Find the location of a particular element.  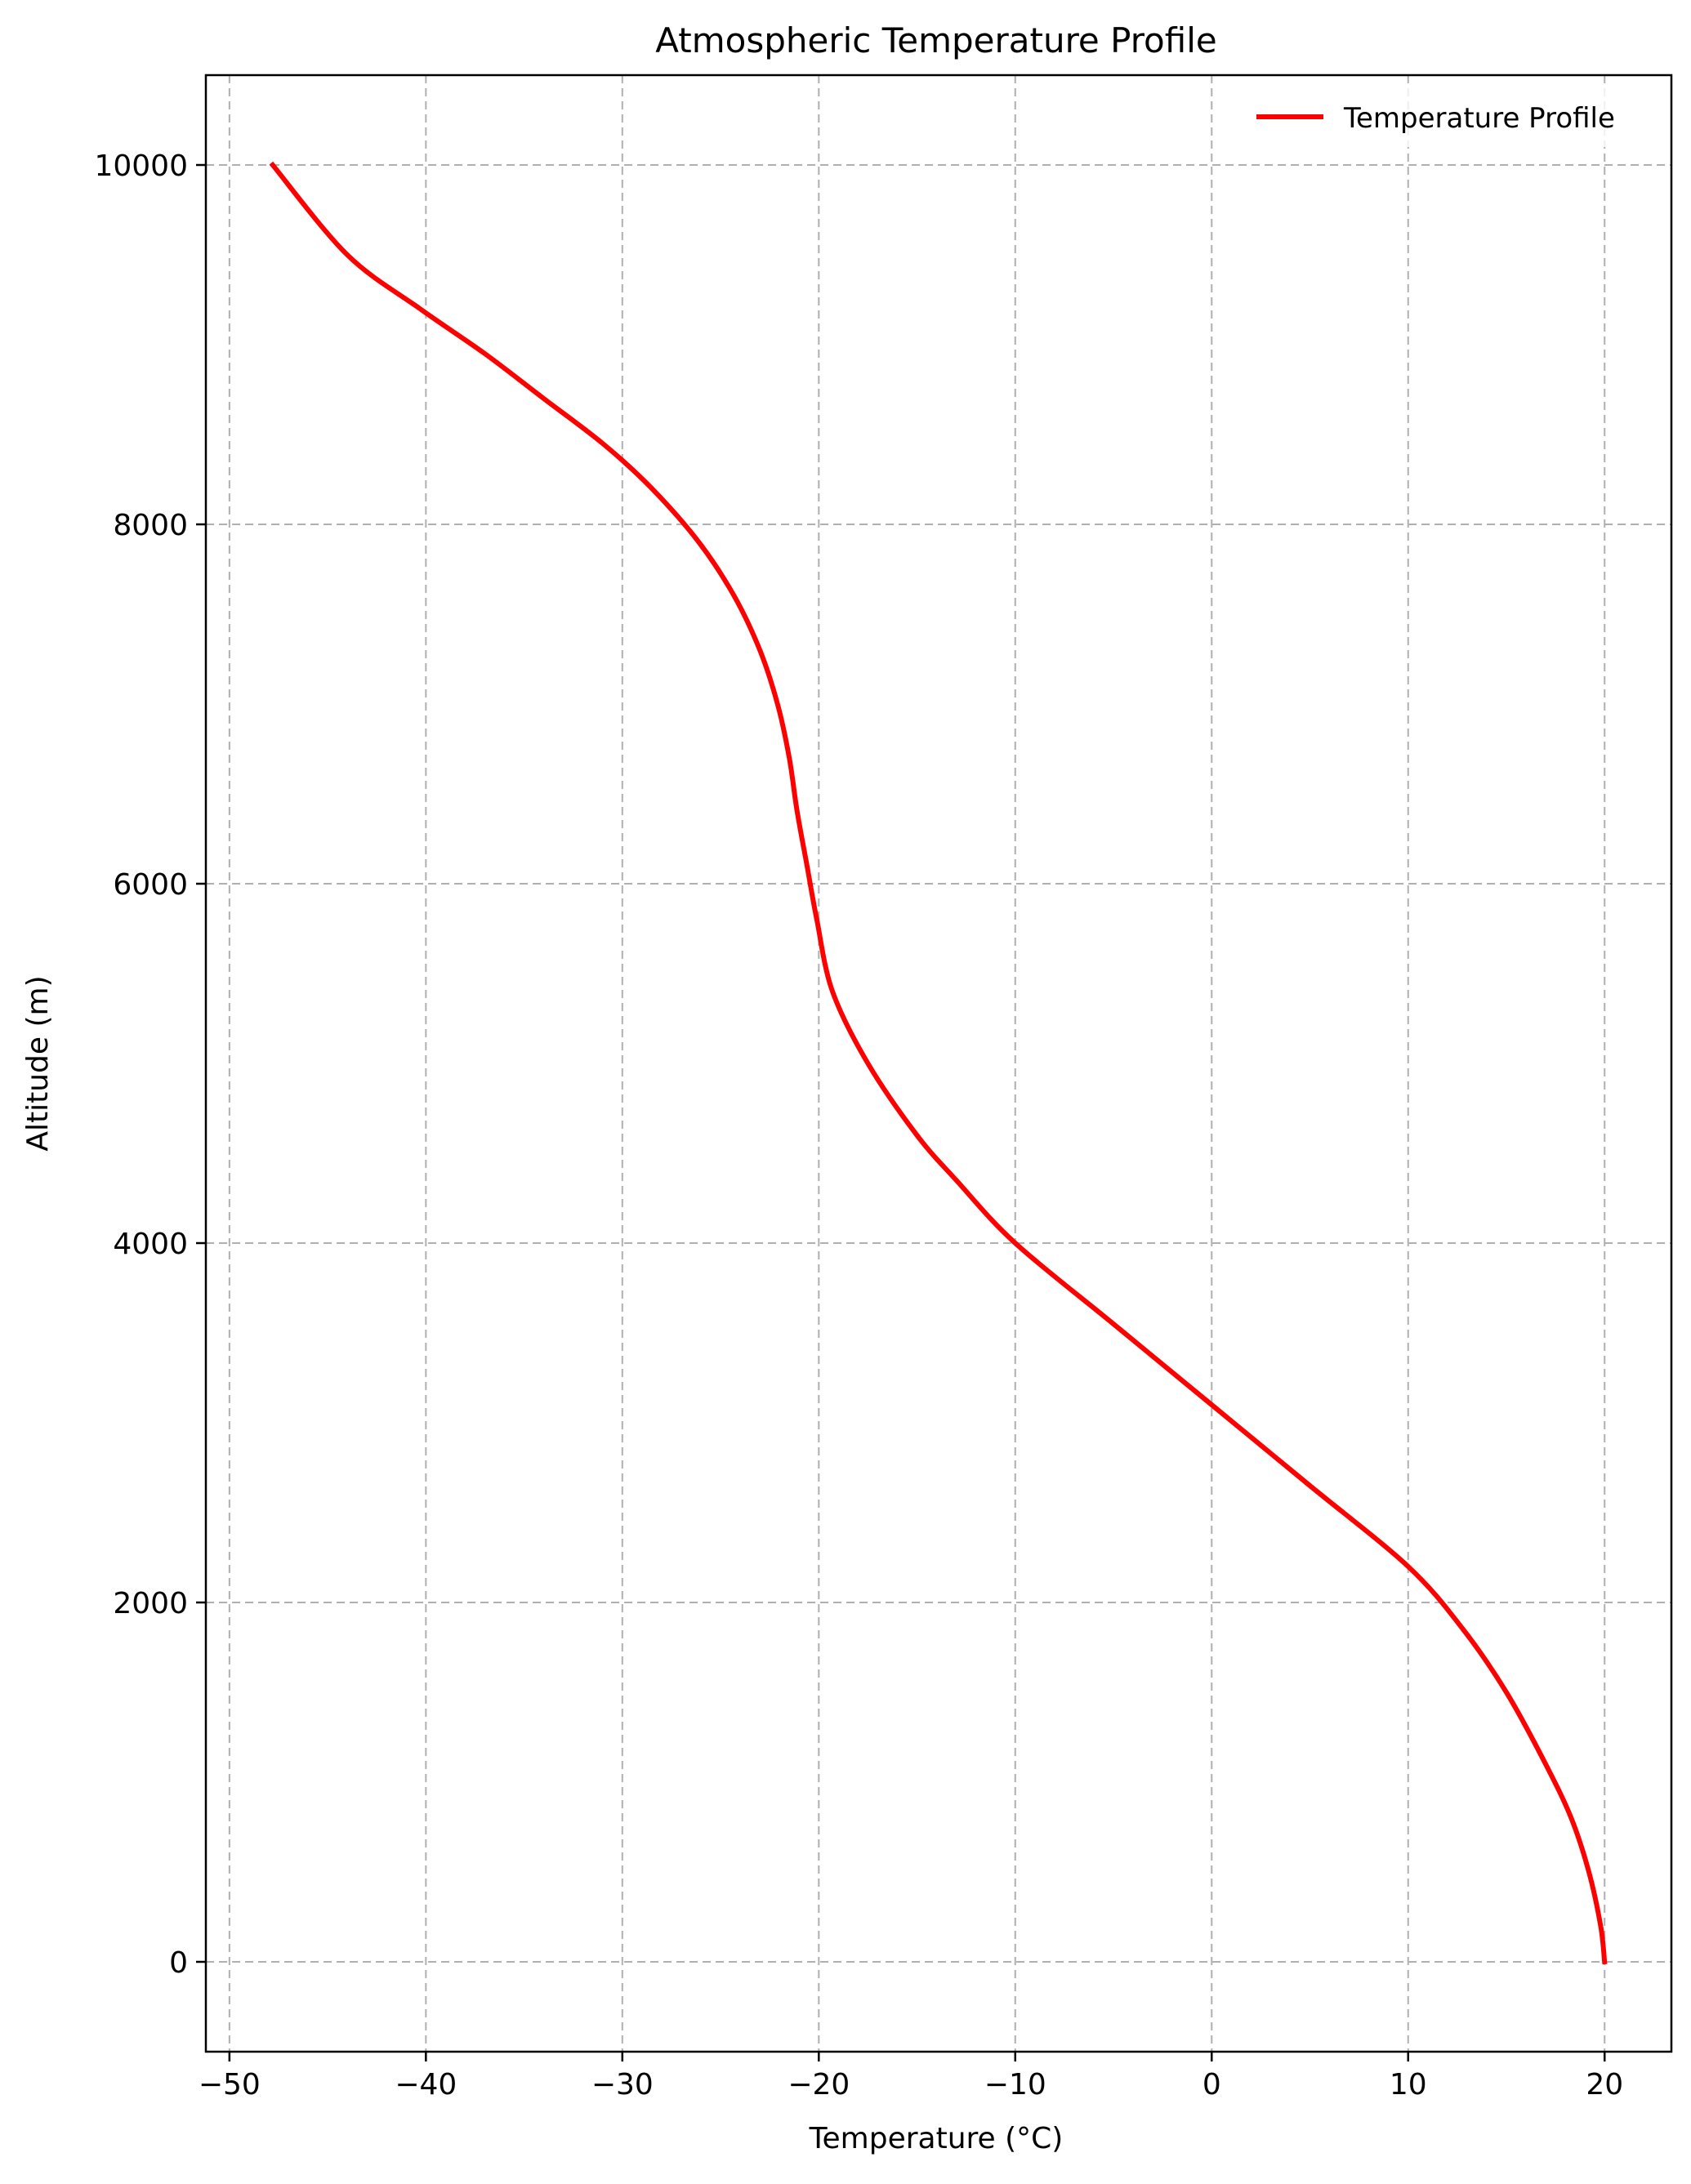

y-axis-label: Altitude (m) is located at coordinates (38, 1063).